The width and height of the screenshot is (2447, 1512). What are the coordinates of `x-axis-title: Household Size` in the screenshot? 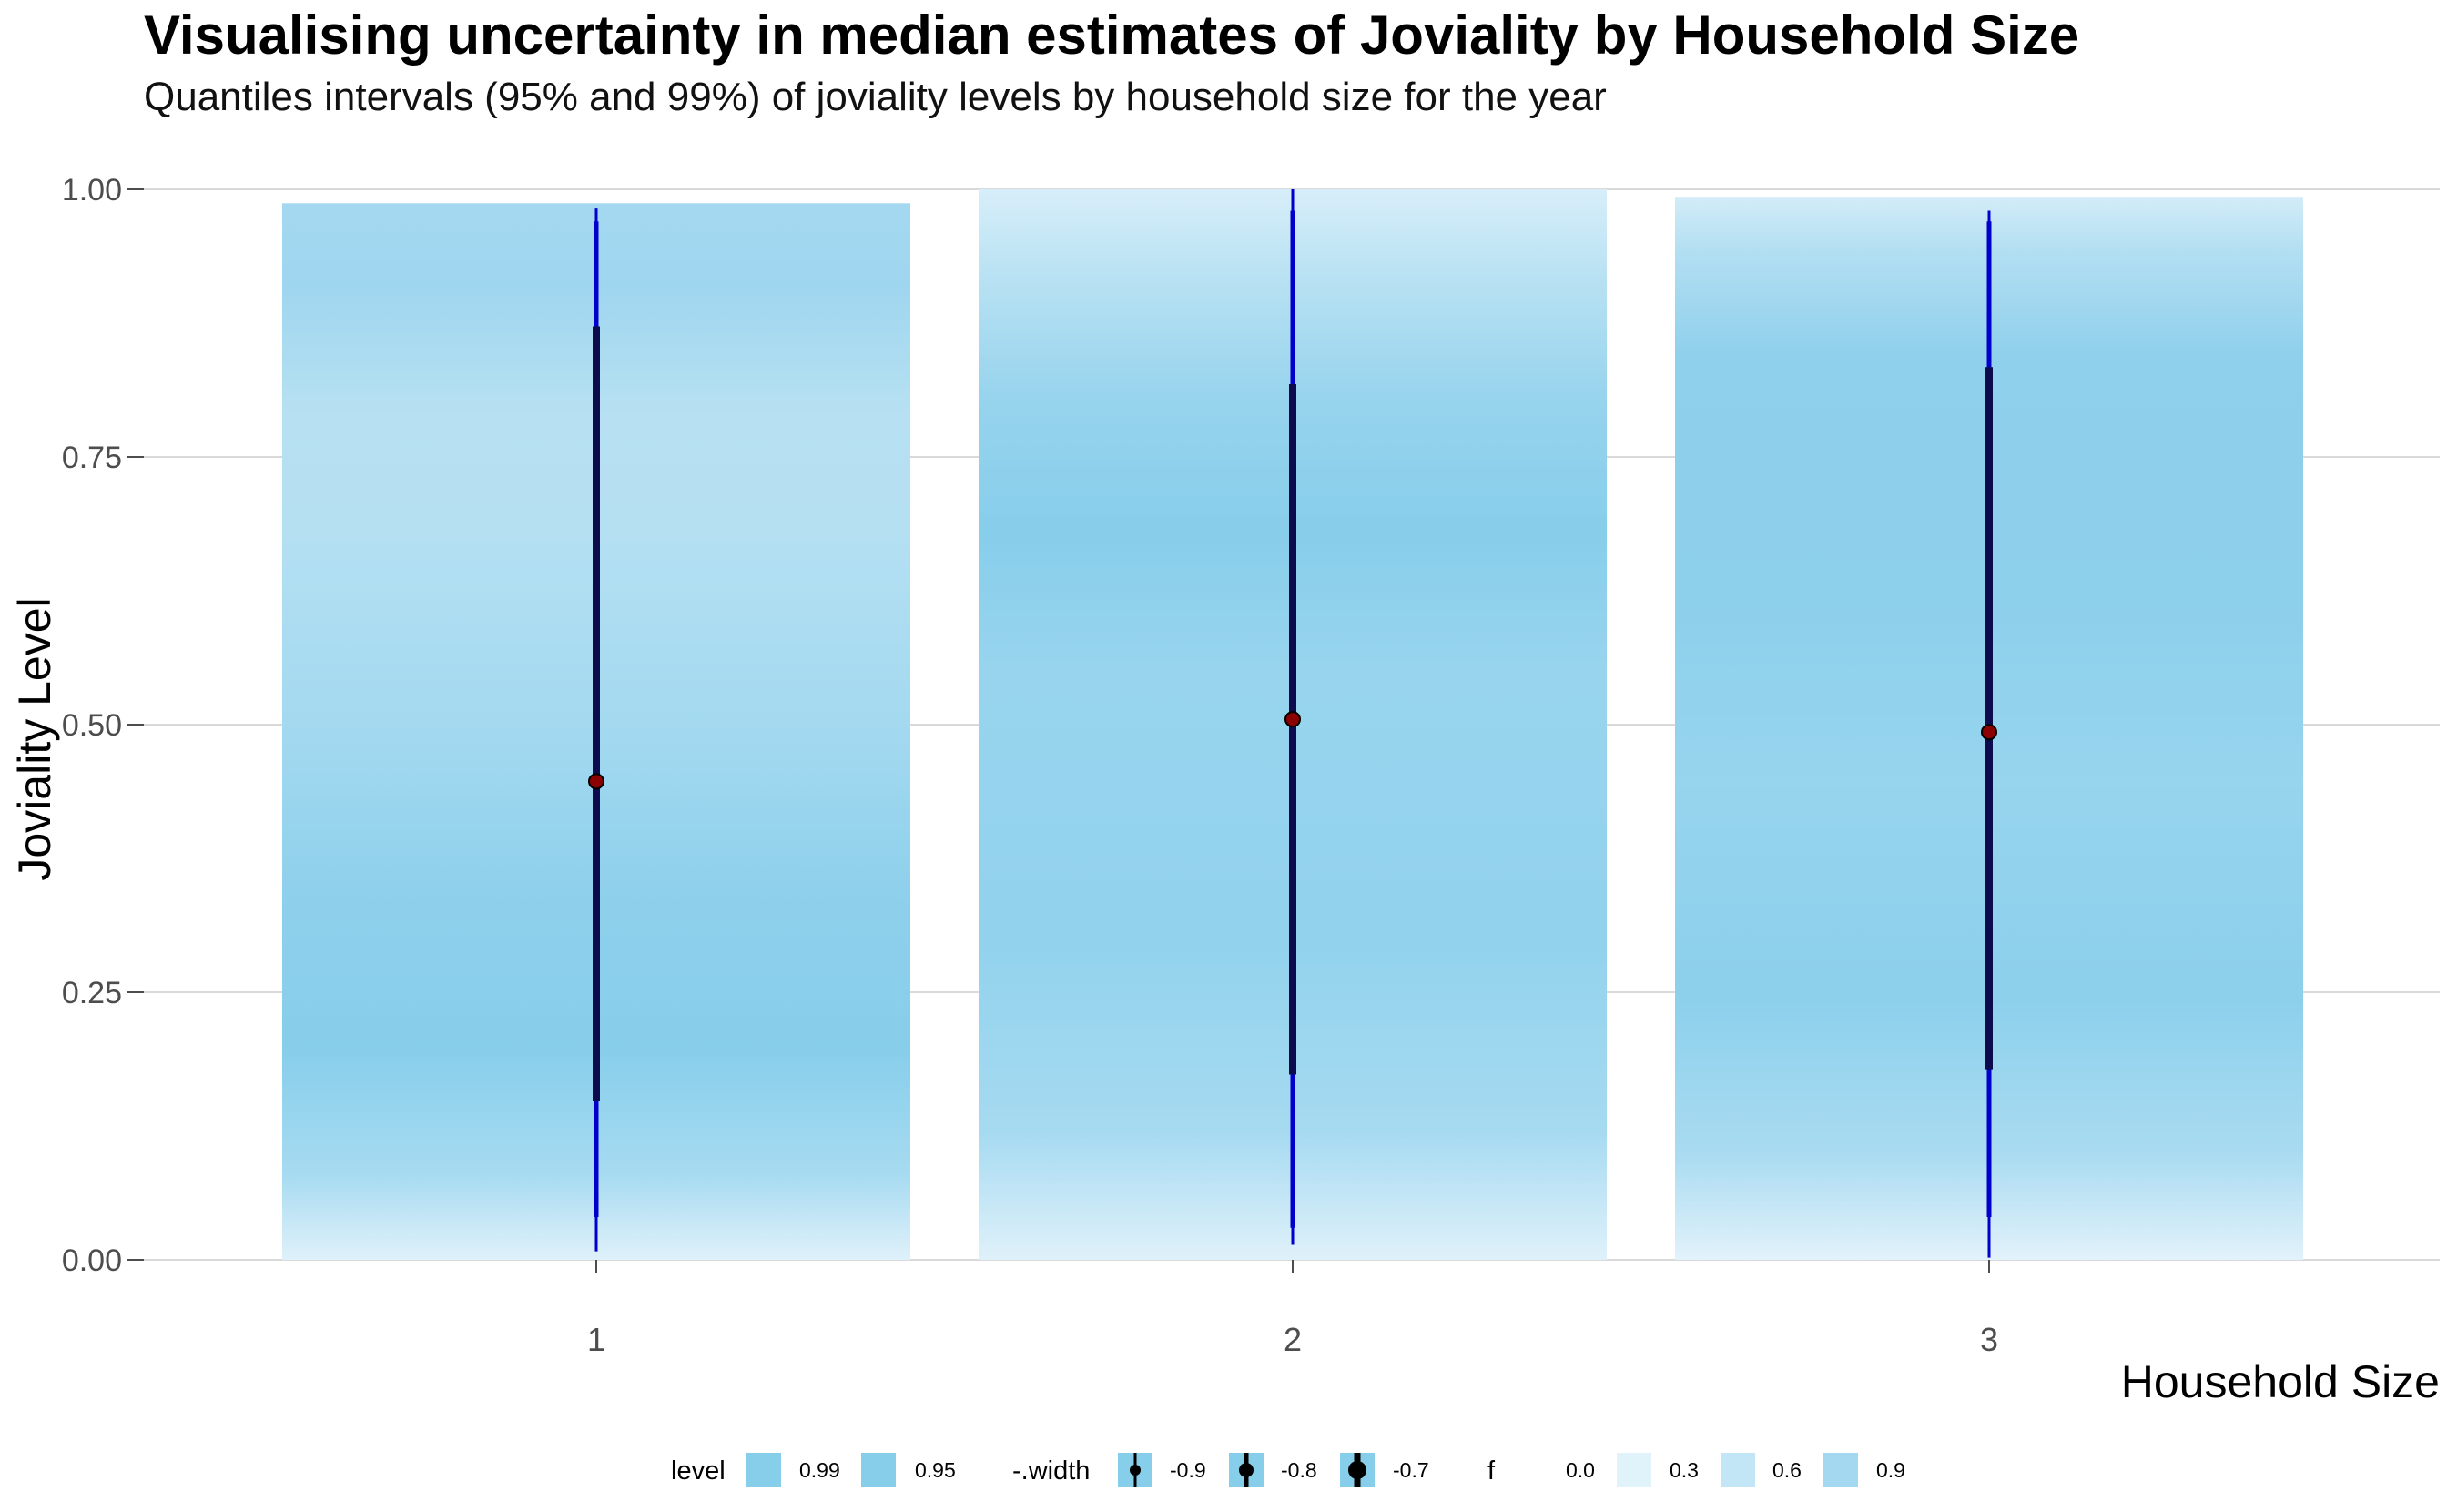 It's located at (2280, 1381).